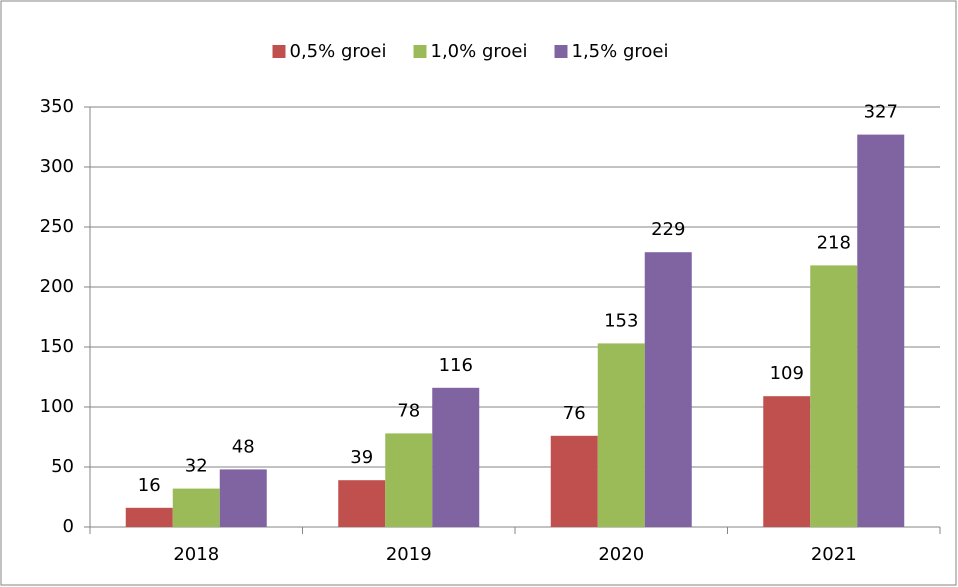  I want to click on data-label: 116, so click(456, 365).